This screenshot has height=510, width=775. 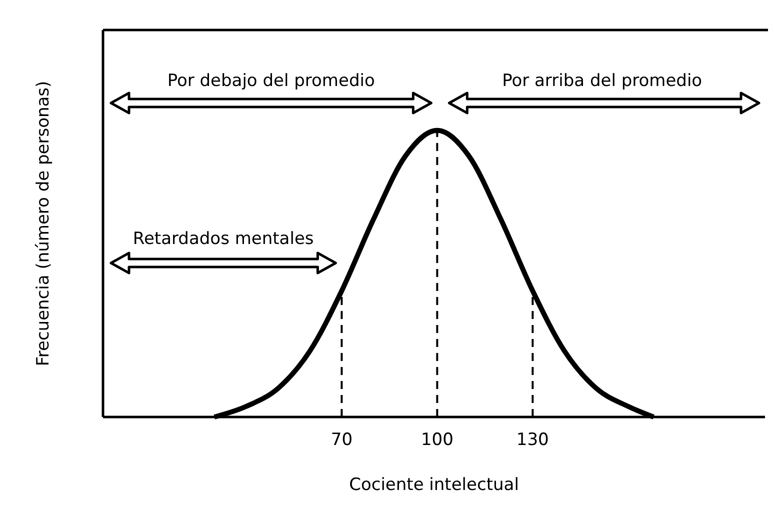 I want to click on x-axis-title: Cociente intelectual, so click(x=434, y=485).